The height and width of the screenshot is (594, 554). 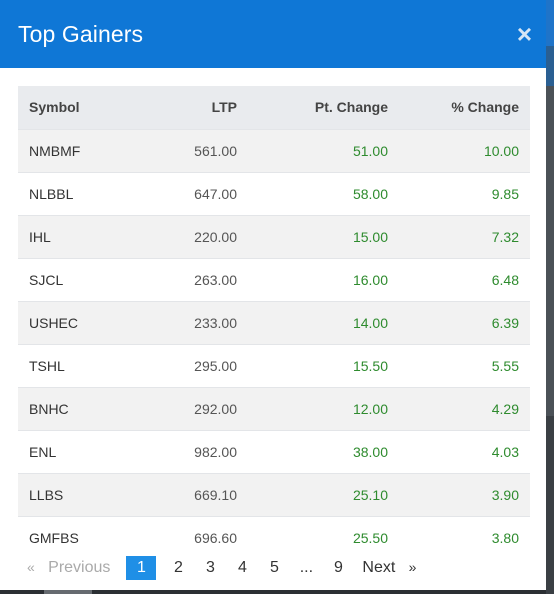 What do you see at coordinates (274, 193) in the screenshot?
I see `table-row: NLBBL 647.00 58.00 9.85` at bounding box center [274, 193].